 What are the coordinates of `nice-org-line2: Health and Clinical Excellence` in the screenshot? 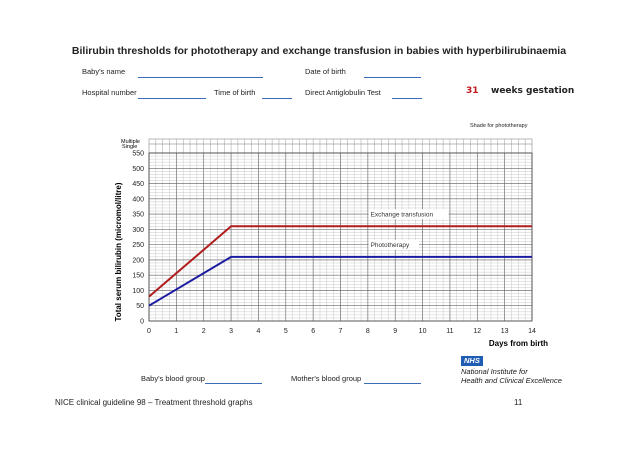 It's located at (511, 380).